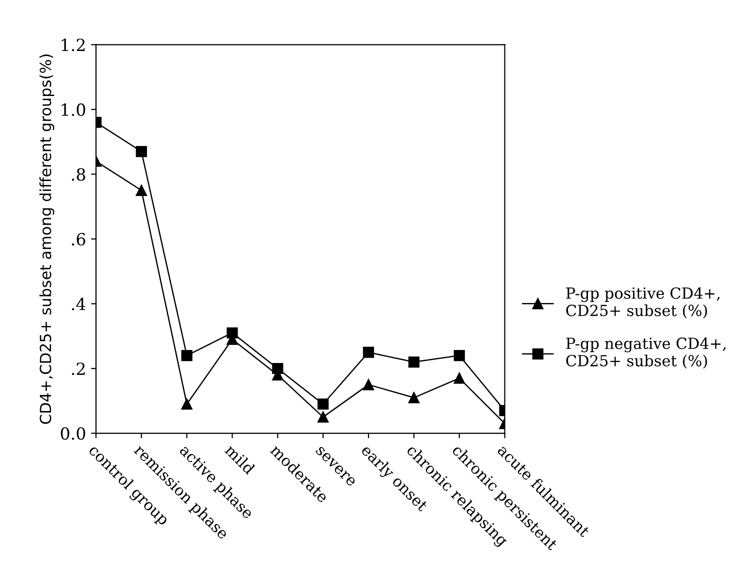 Image resolution: width=750 pixels, height=580 pixels. What do you see at coordinates (73, 45) in the screenshot?
I see `y-tick-label: 1.2` at bounding box center [73, 45].